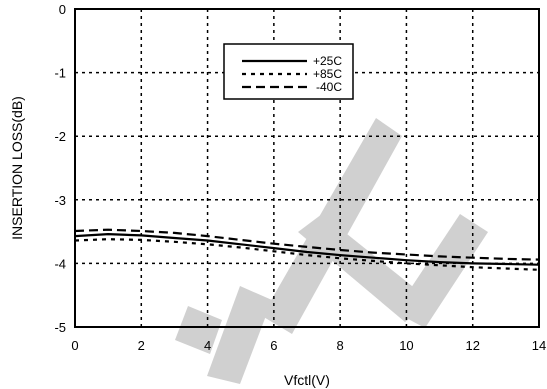  What do you see at coordinates (406, 345) in the screenshot?
I see `x-tick-label: 10` at bounding box center [406, 345].